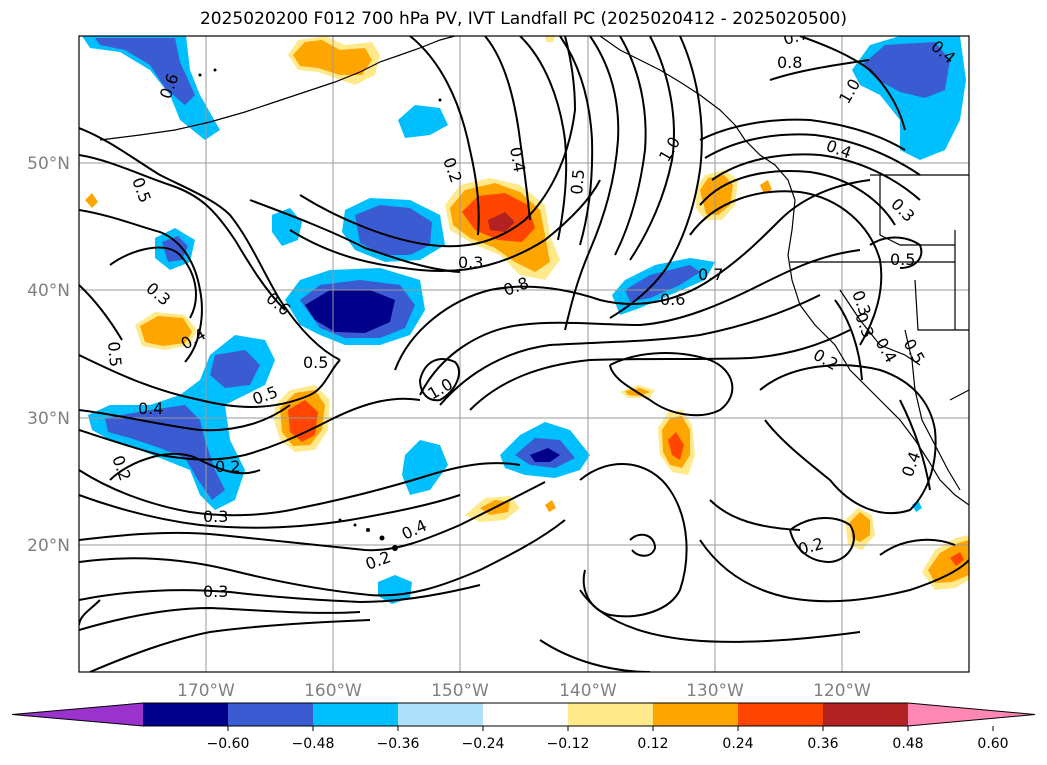 The image size is (1047, 765). Describe the element at coordinates (860, 529) in the screenshot. I see `blob-21n-118w` at that location.